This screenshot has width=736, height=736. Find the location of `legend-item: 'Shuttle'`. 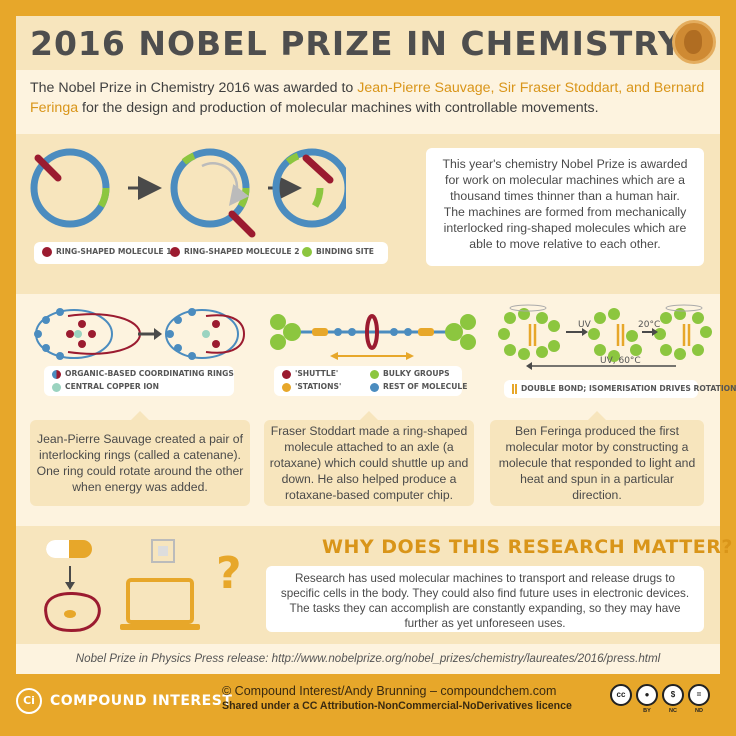

legend-item: 'Shuttle' is located at coordinates (310, 374).